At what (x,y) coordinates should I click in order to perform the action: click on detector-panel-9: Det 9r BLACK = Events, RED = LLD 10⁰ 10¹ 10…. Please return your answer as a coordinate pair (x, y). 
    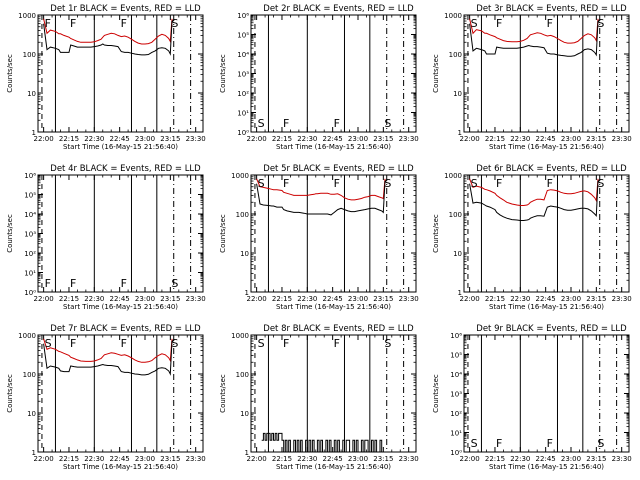
    Looking at the image, I should click on (532, 397).